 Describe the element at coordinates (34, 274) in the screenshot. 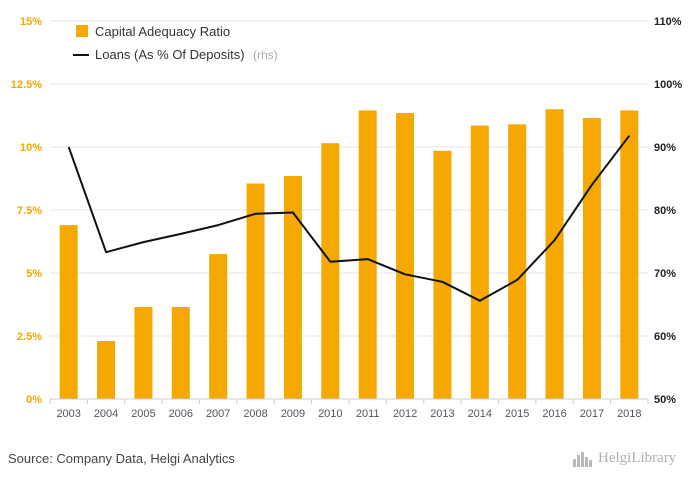

I see `left-tick-label: 5%` at that location.